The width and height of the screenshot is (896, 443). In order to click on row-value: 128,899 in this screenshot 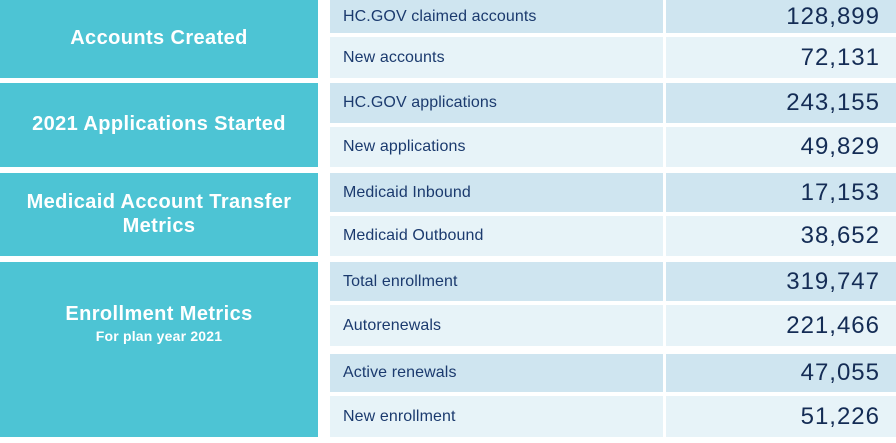, I will do `click(781, 16)`.